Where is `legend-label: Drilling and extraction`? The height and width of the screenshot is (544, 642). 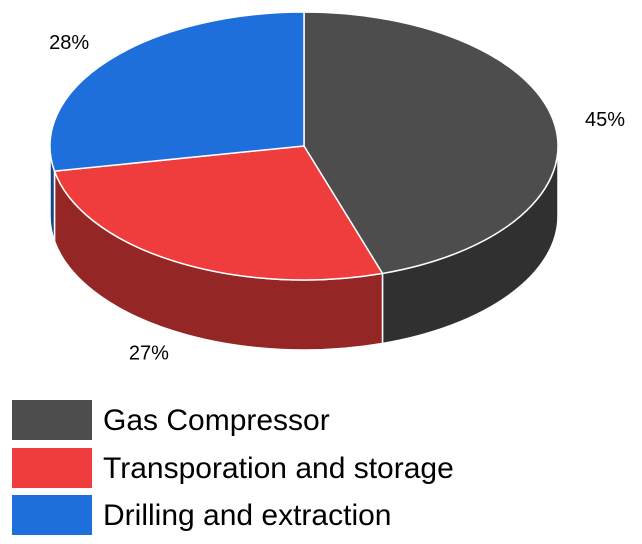 legend-label: Drilling and extraction is located at coordinates (247, 515).